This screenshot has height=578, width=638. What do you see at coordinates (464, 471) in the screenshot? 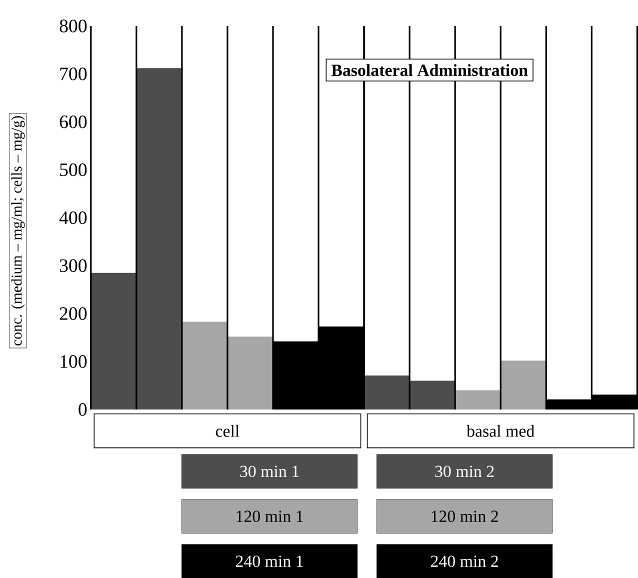
I see `text: 30 min 2` at bounding box center [464, 471].